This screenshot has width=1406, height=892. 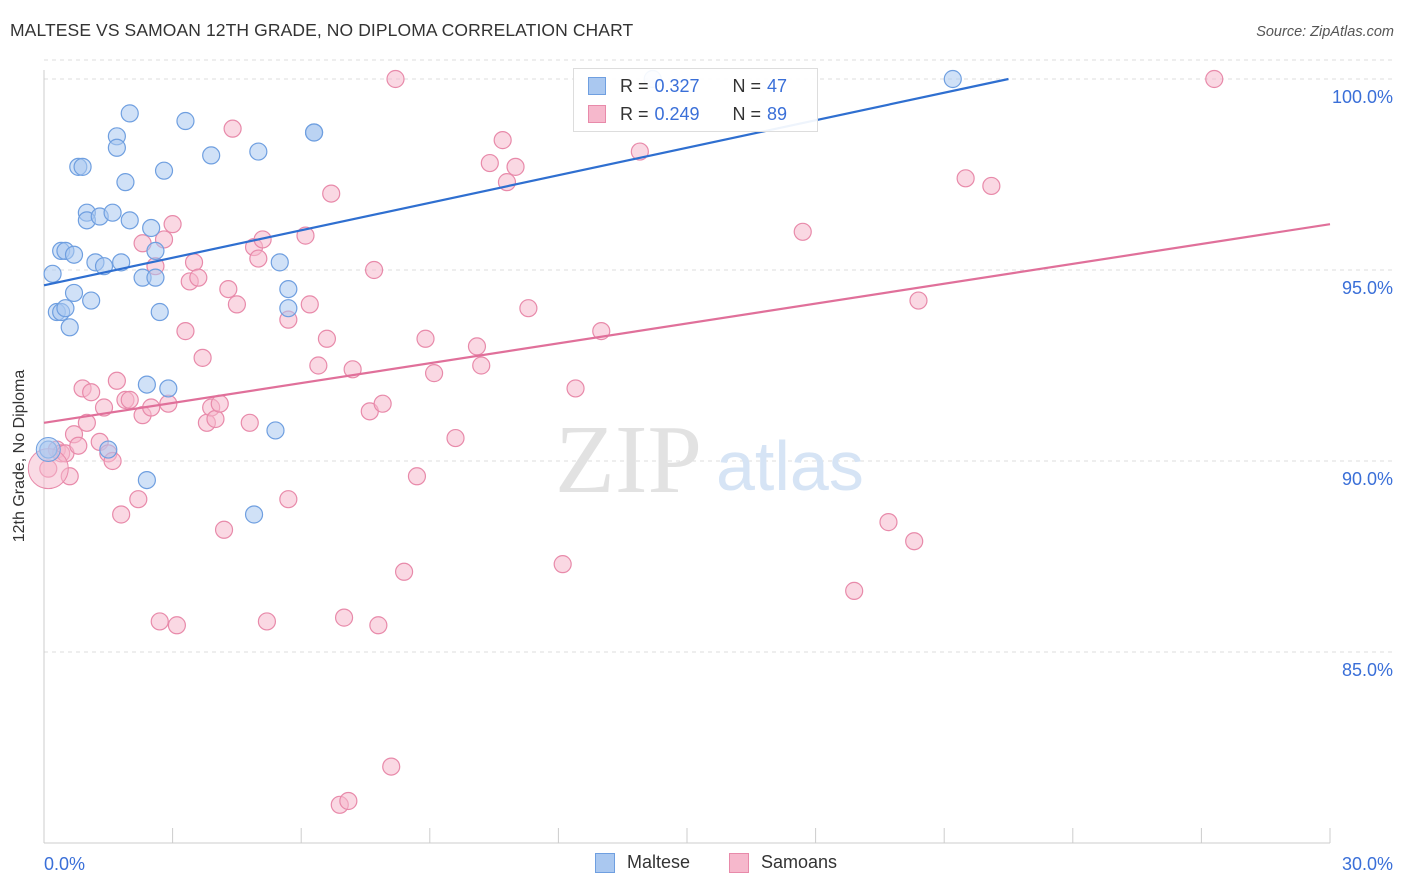 What do you see at coordinates (659, 862) in the screenshot?
I see `legend-maltese-label: Maltese` at bounding box center [659, 862].